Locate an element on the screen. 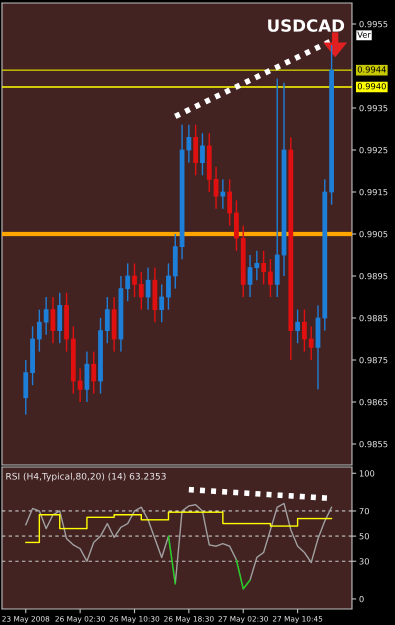 The width and height of the screenshot is (395, 625). y-tick-label: 0.9925 is located at coordinates (373, 150).